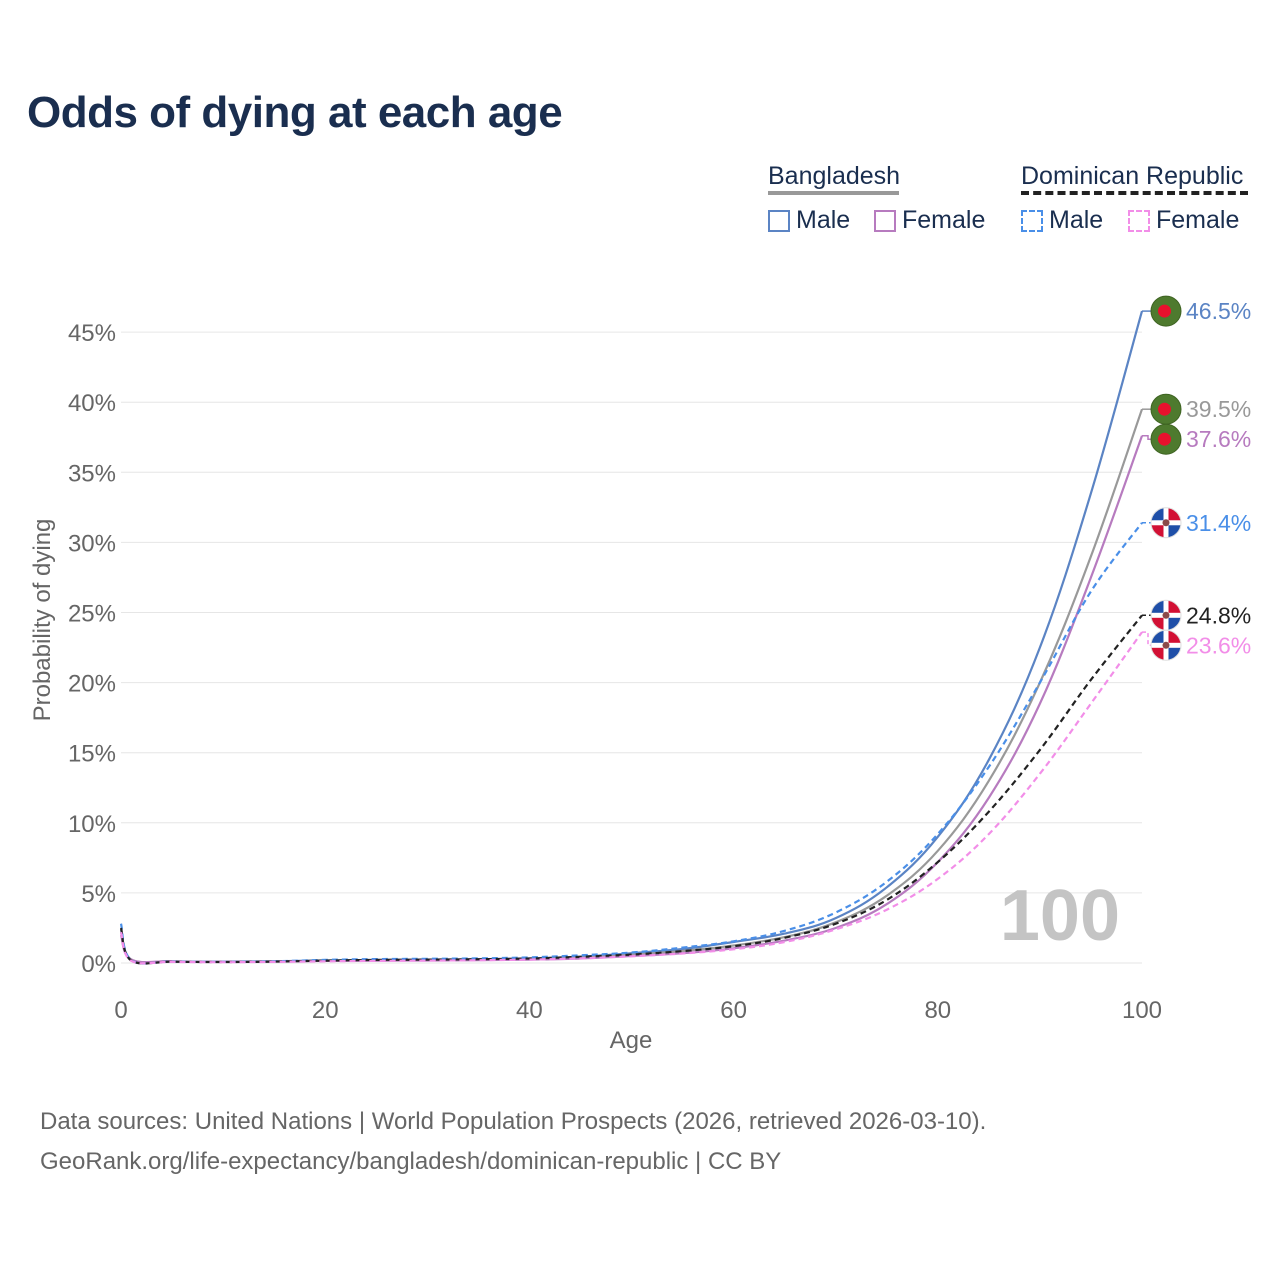 The image size is (1280, 1280). I want to click on y-tick-label: 30%, so click(92, 543).